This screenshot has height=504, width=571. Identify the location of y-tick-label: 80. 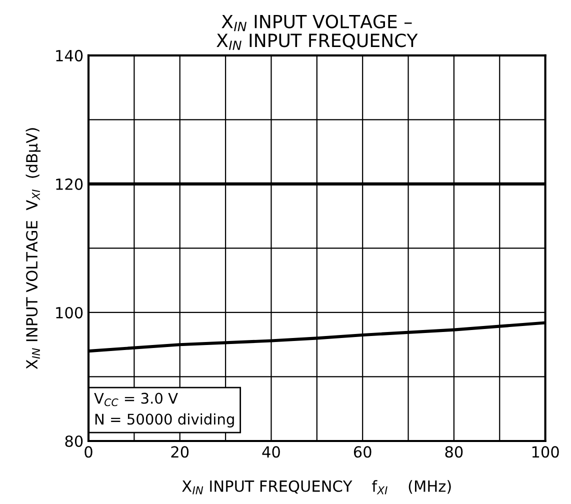
(74, 441).